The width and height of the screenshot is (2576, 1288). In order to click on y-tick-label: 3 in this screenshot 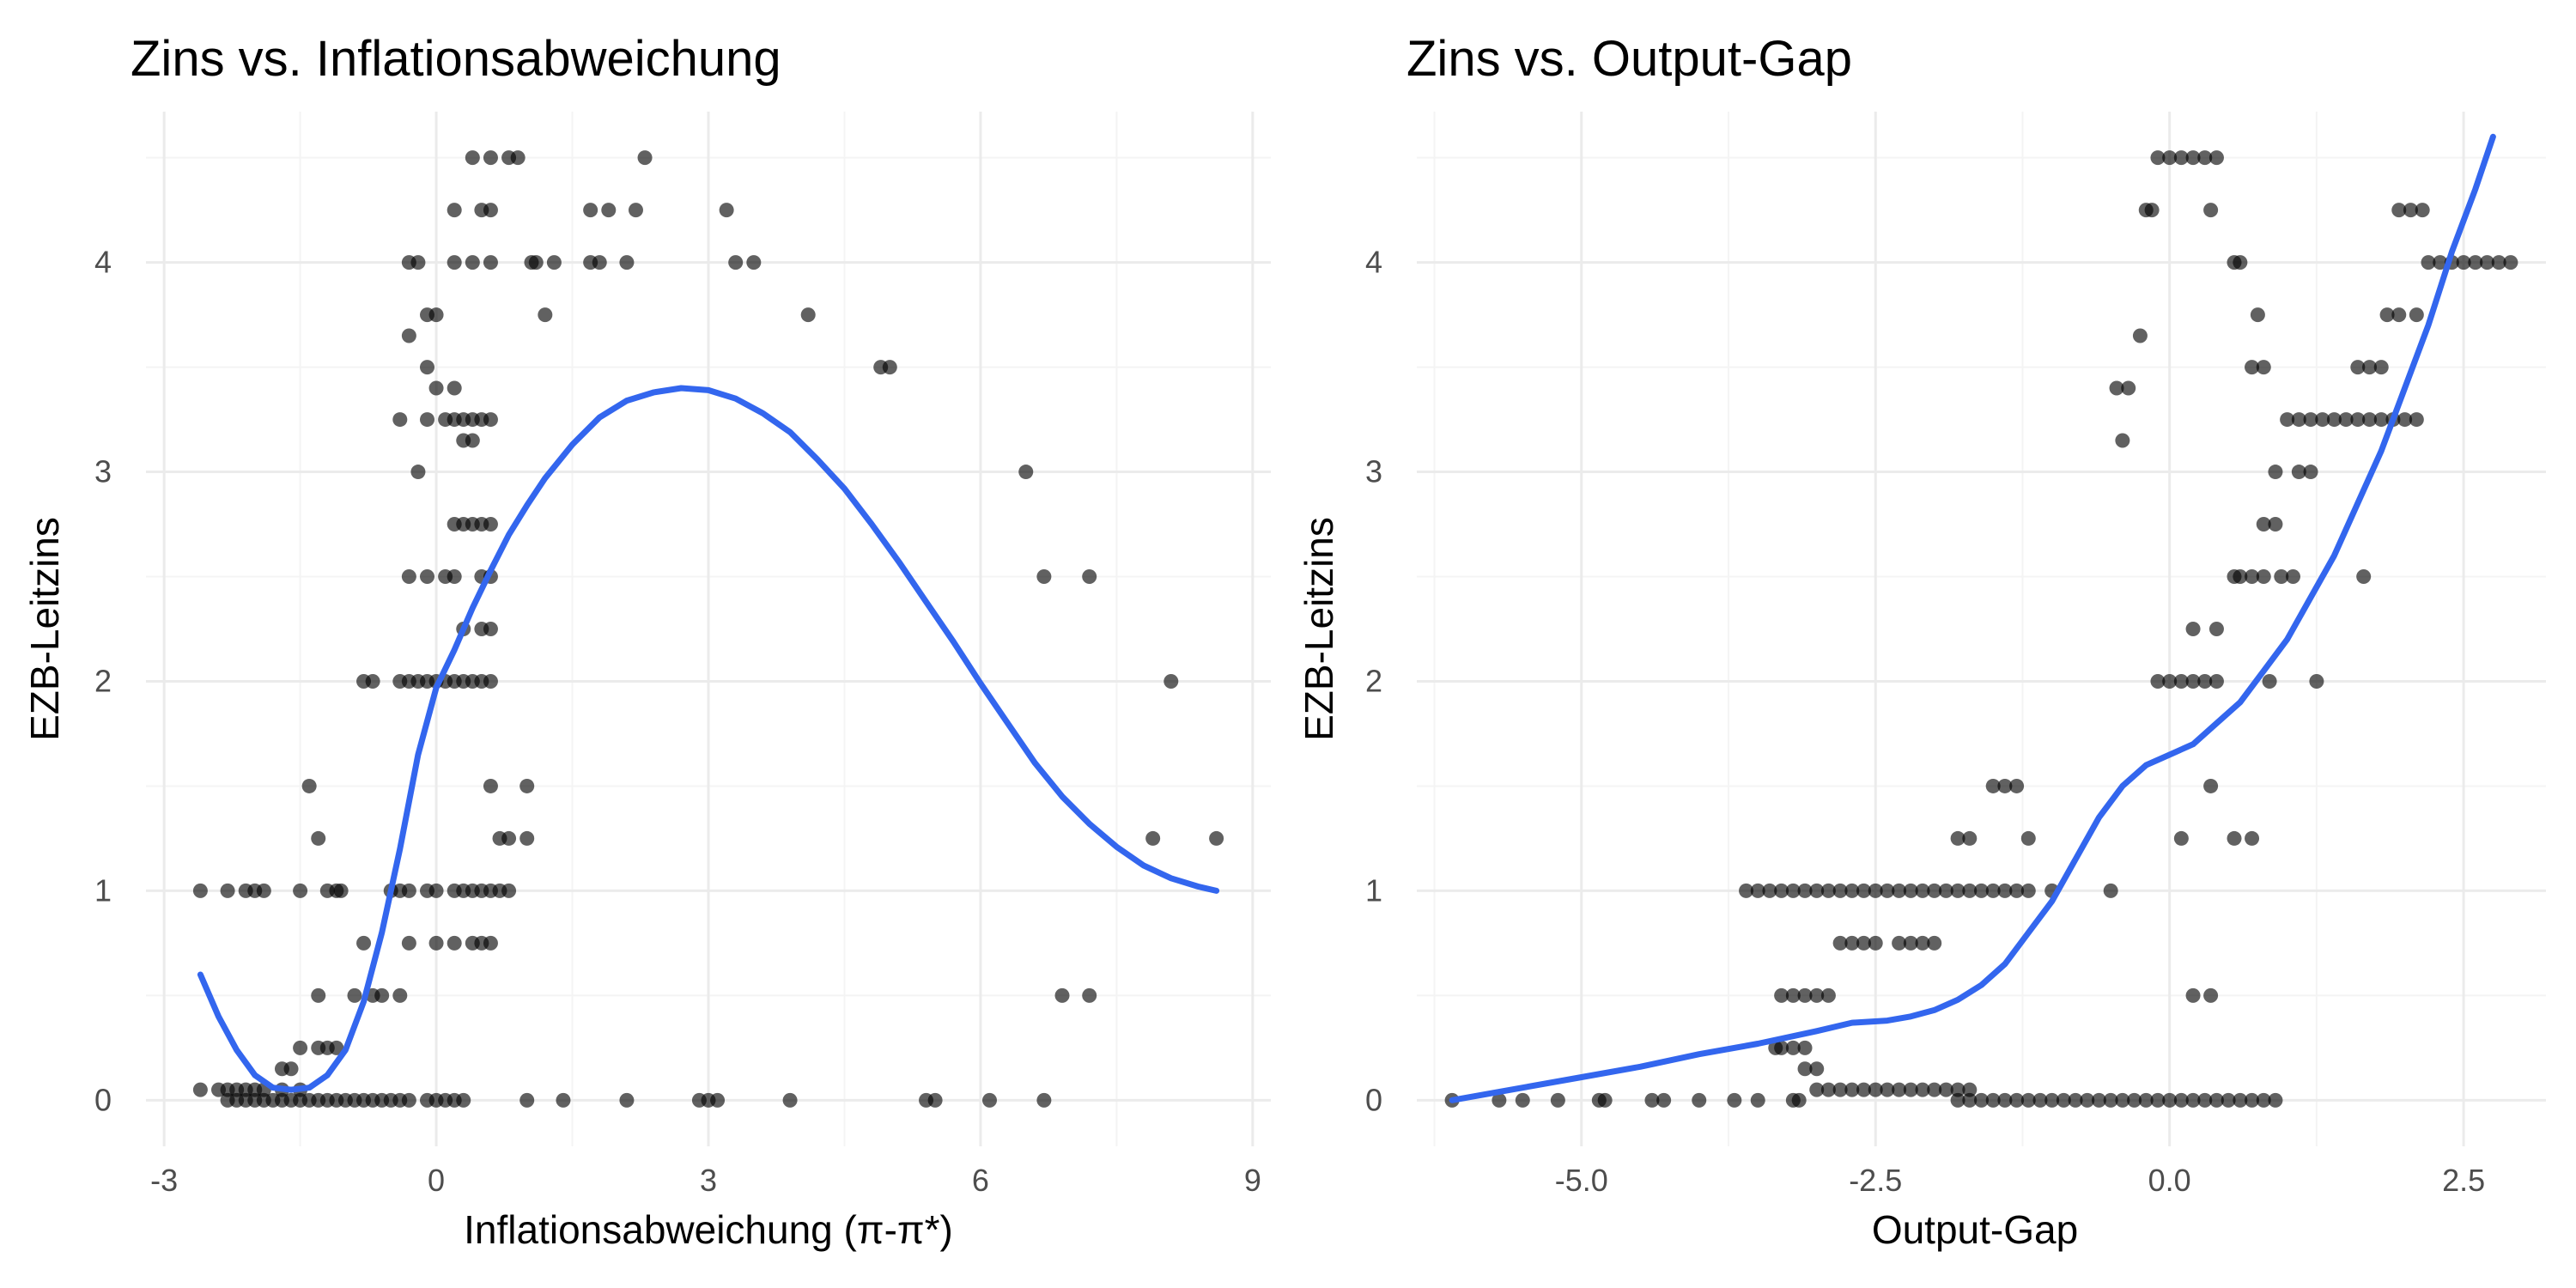, I will do `click(103, 472)`.